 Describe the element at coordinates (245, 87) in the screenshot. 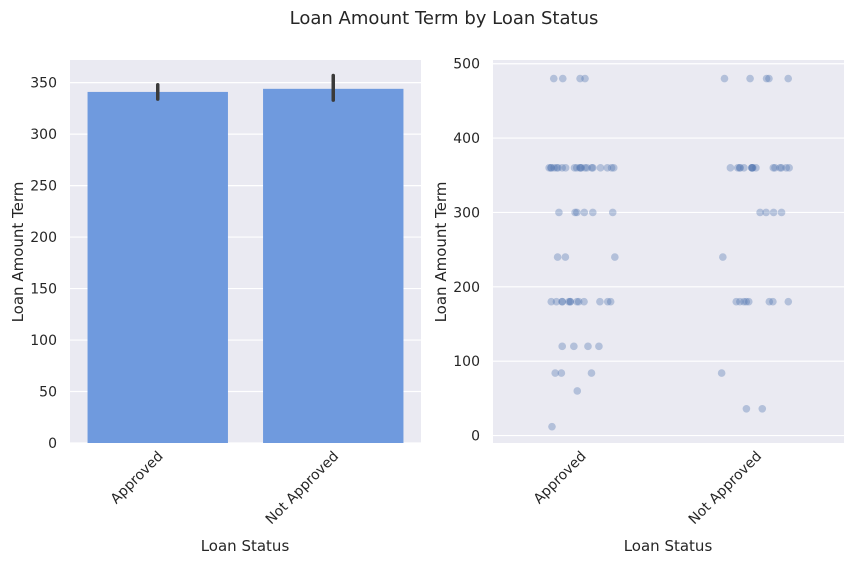

I see `bar-chart-error-bars` at that location.